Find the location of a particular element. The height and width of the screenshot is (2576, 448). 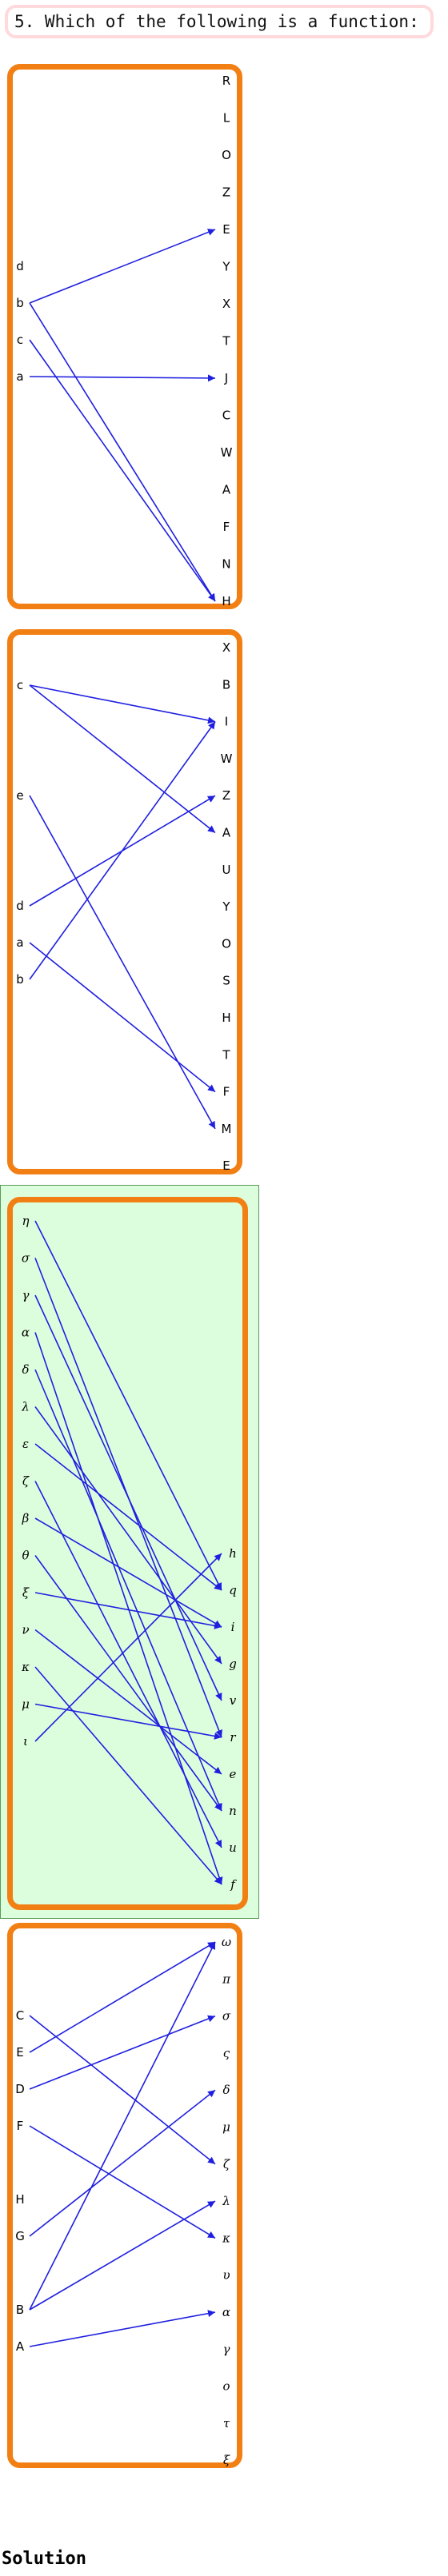

diagram-4-frame is located at coordinates (124, 2195).